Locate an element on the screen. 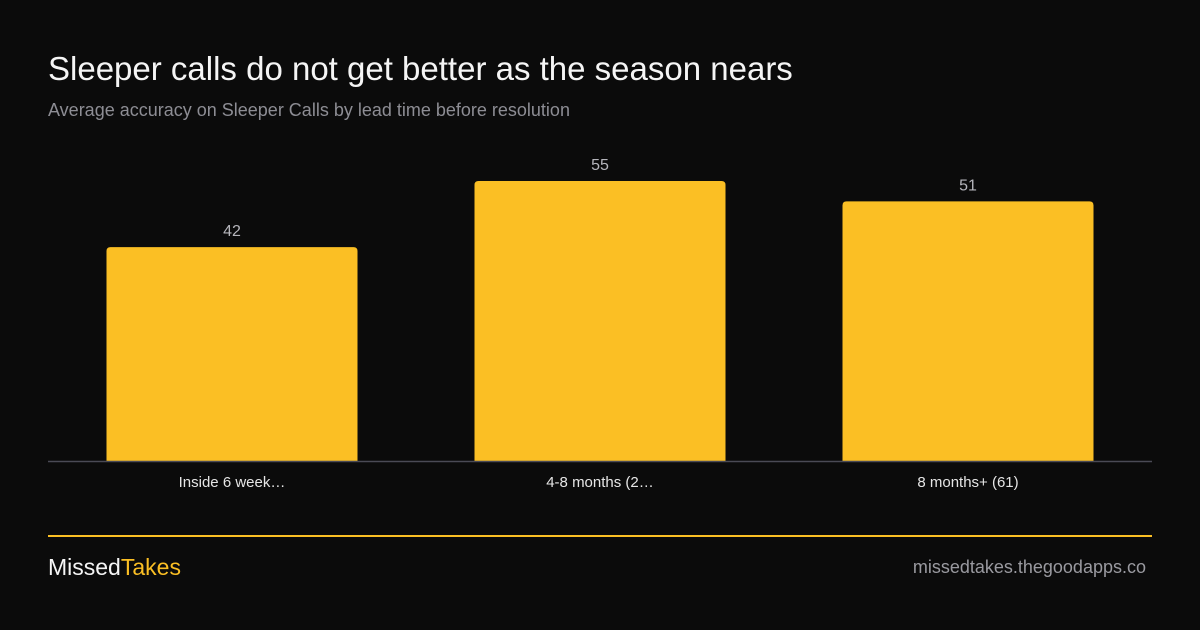 This screenshot has width=1200, height=630. brand-name-part1: Missed is located at coordinates (84, 567).